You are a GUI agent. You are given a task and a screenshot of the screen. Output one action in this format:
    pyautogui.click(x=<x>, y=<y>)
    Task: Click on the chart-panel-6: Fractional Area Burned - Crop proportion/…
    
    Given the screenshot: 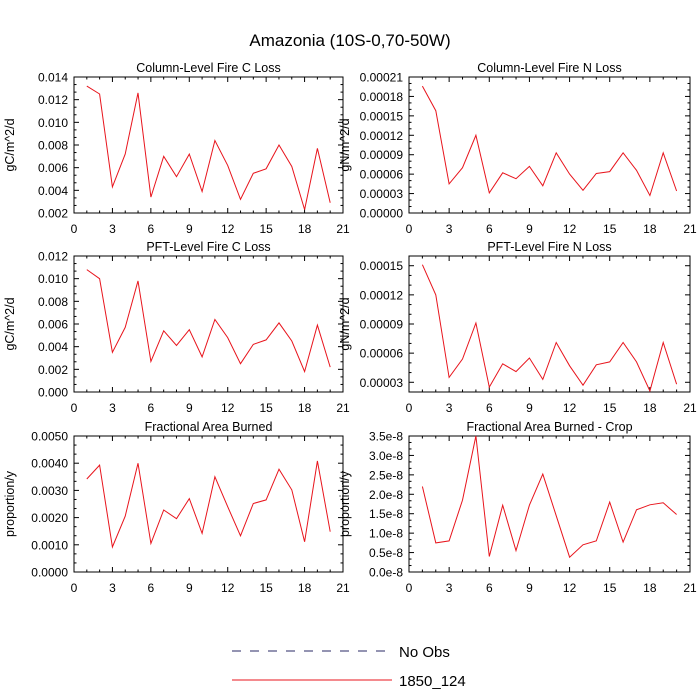 What is the action you would take?
    pyautogui.click(x=517, y=507)
    